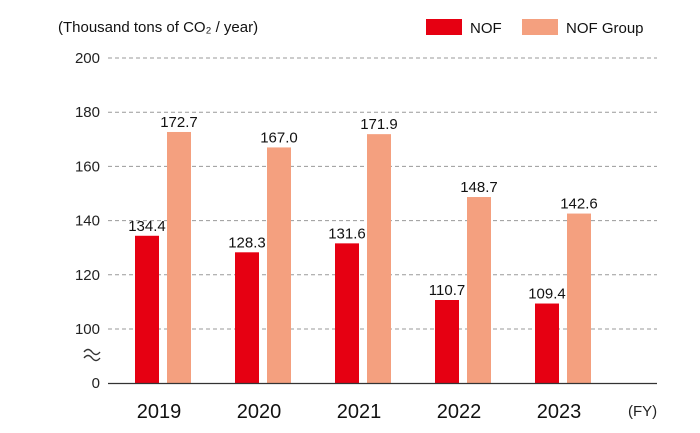  Describe the element at coordinates (486, 28) in the screenshot. I see `legend-label-nof: NOF` at that location.